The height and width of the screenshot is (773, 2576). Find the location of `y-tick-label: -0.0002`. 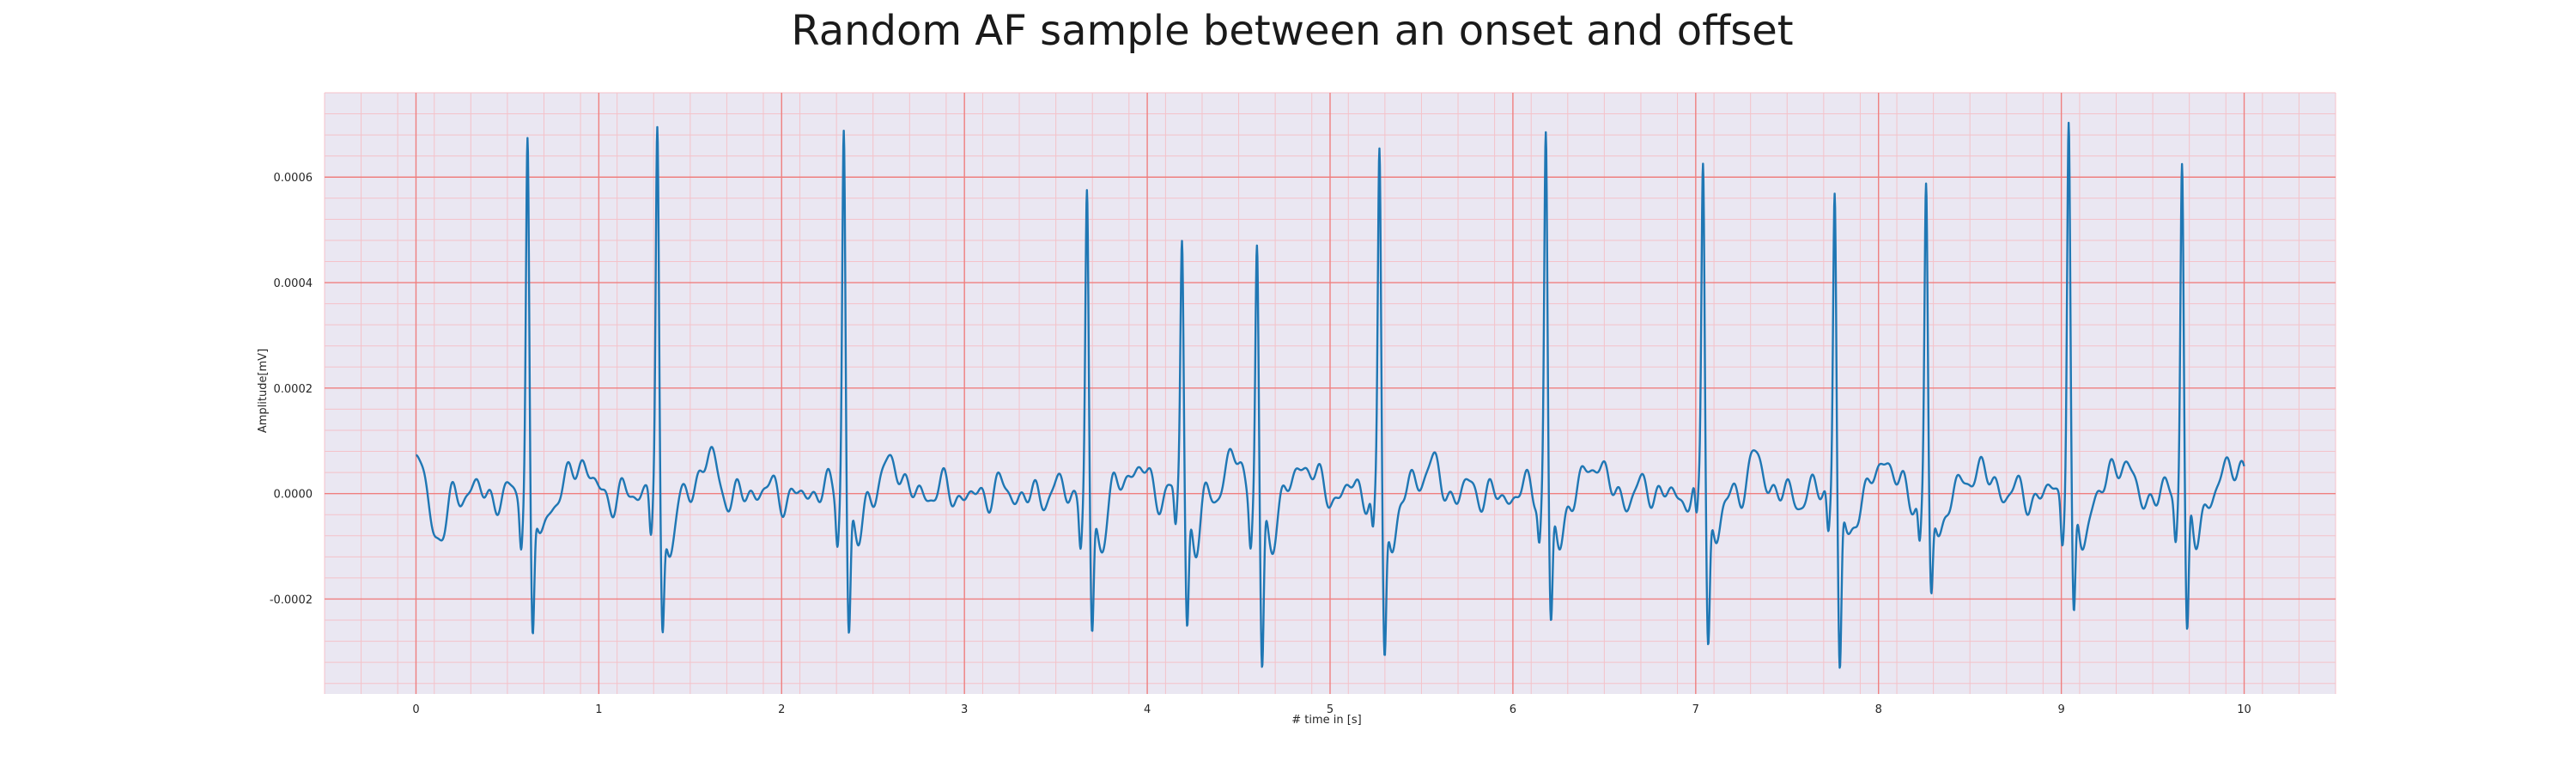

y-tick-label: -0.0002 is located at coordinates (291, 599).